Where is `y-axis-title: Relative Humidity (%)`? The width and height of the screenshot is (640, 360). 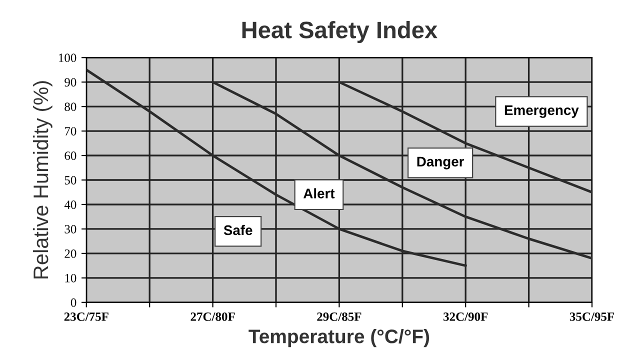
y-axis-title: Relative Humidity (%) is located at coordinates (42, 179).